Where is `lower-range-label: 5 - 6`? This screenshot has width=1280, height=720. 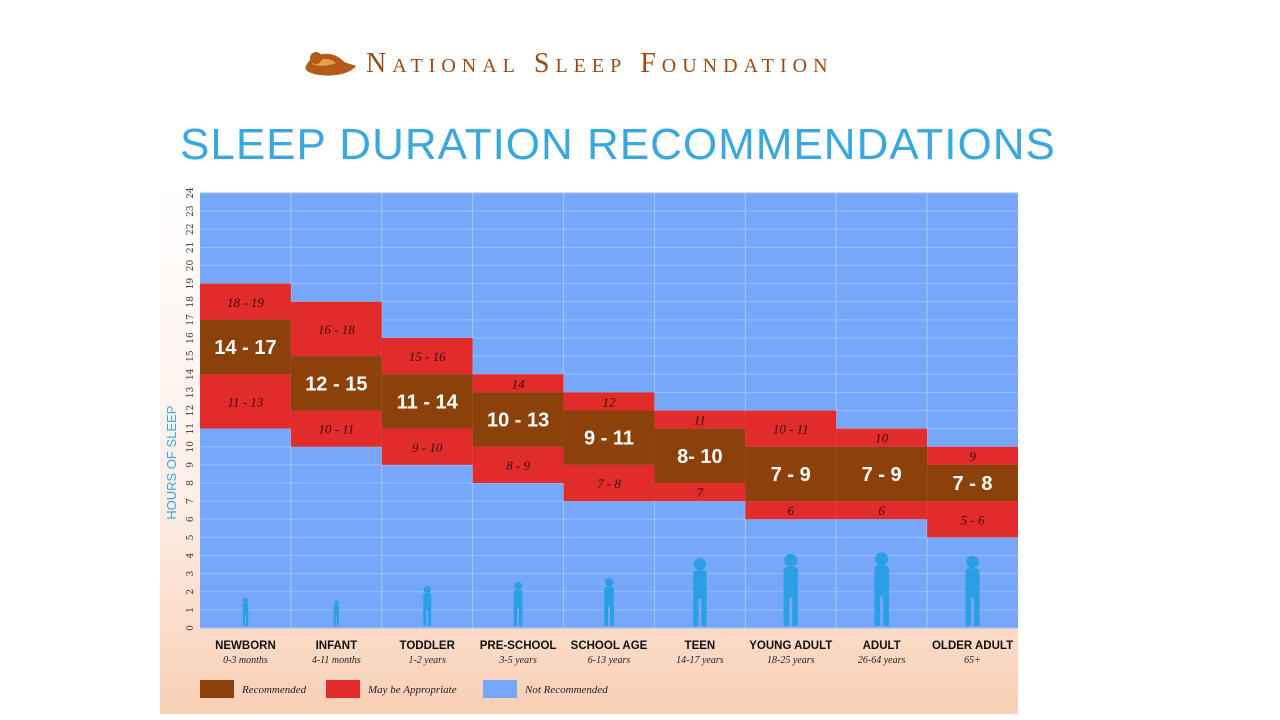 lower-range-label: 5 - 6 is located at coordinates (973, 519).